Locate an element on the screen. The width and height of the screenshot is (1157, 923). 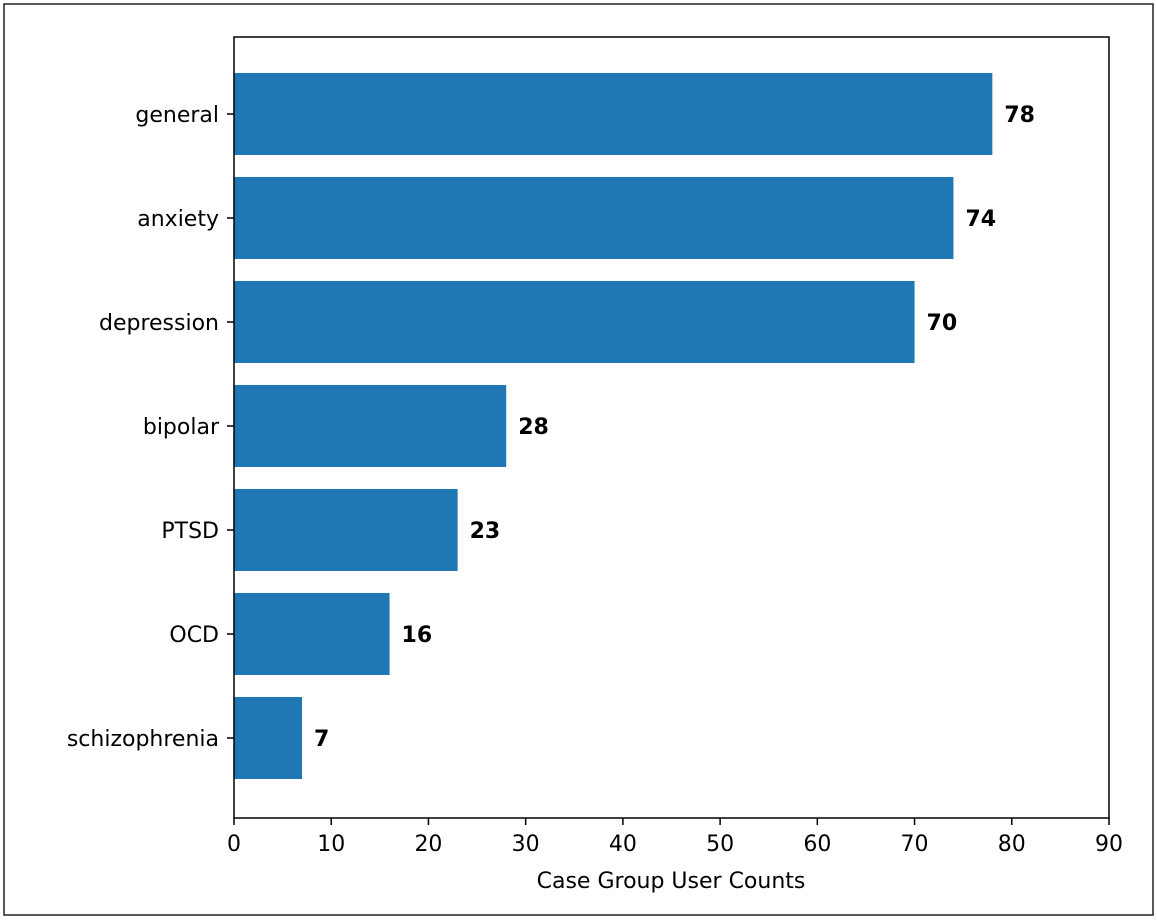
bar-schizophrenia is located at coordinates (268, 738).